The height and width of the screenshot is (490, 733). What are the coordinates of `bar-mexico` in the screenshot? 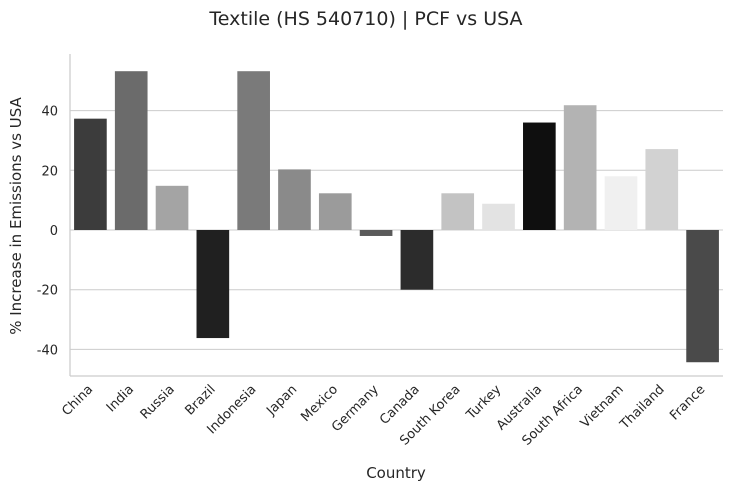 It's located at (335, 211).